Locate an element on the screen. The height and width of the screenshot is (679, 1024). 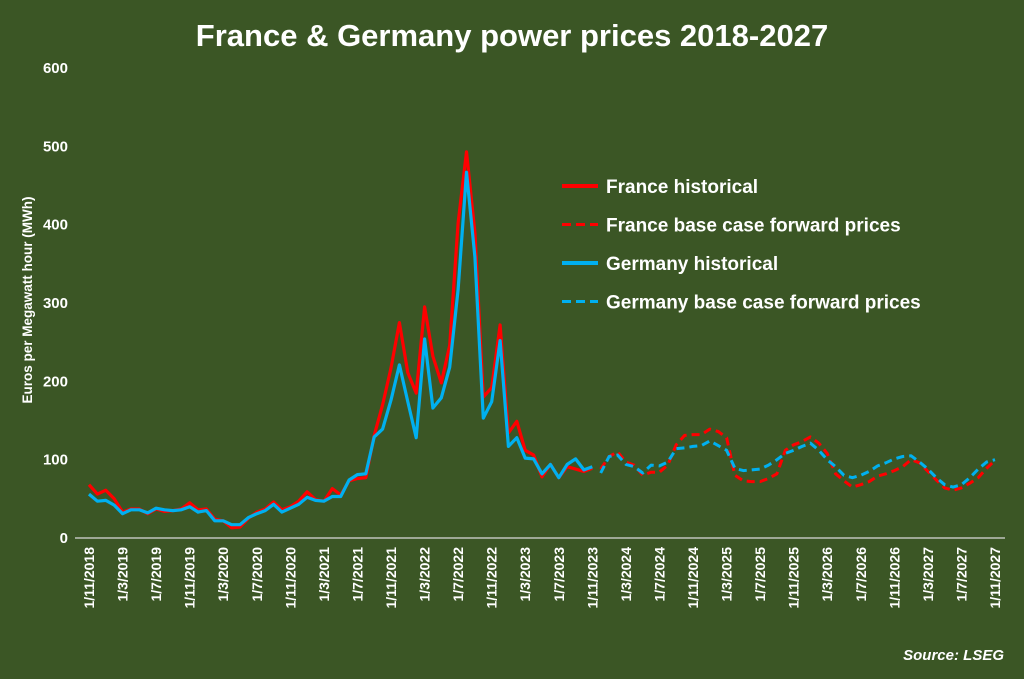
x-tick-label: 1/7/2023 is located at coordinates (559, 574).